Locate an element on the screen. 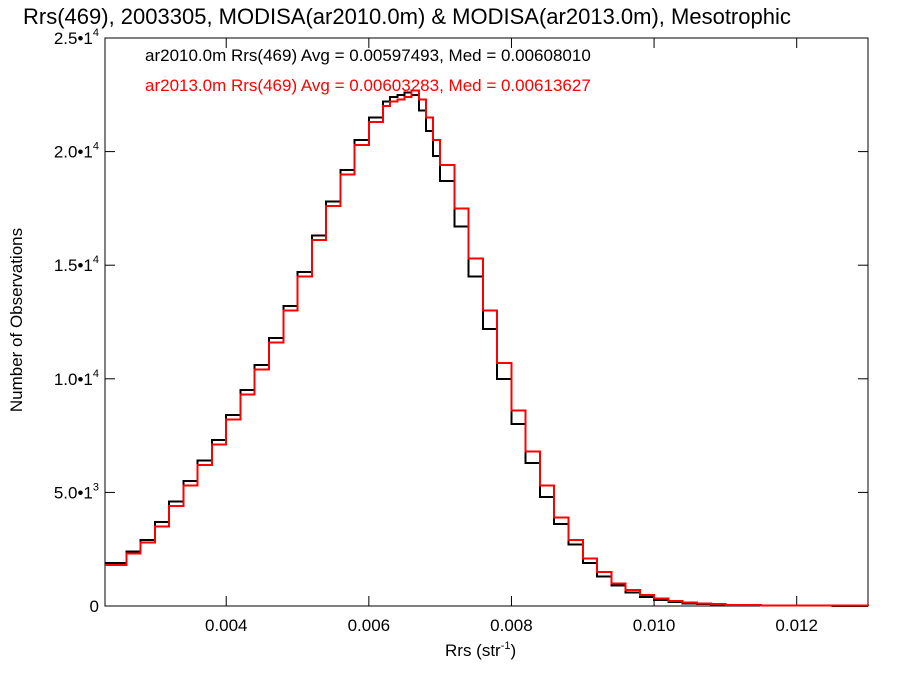 This screenshot has width=900, height=675. x-tick-label: 0.004 is located at coordinates (226, 625).